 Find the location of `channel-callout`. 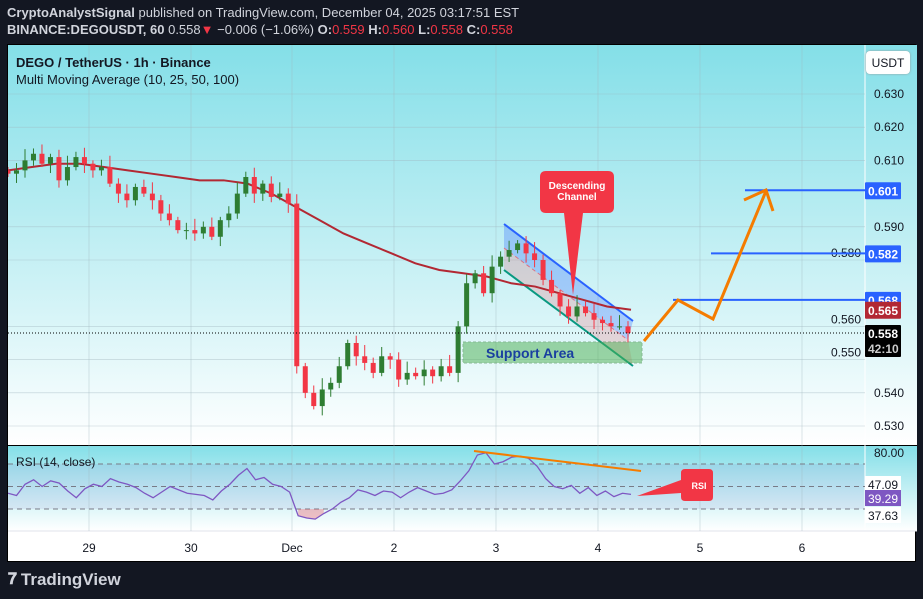

channel-callout is located at coordinates (577, 233).